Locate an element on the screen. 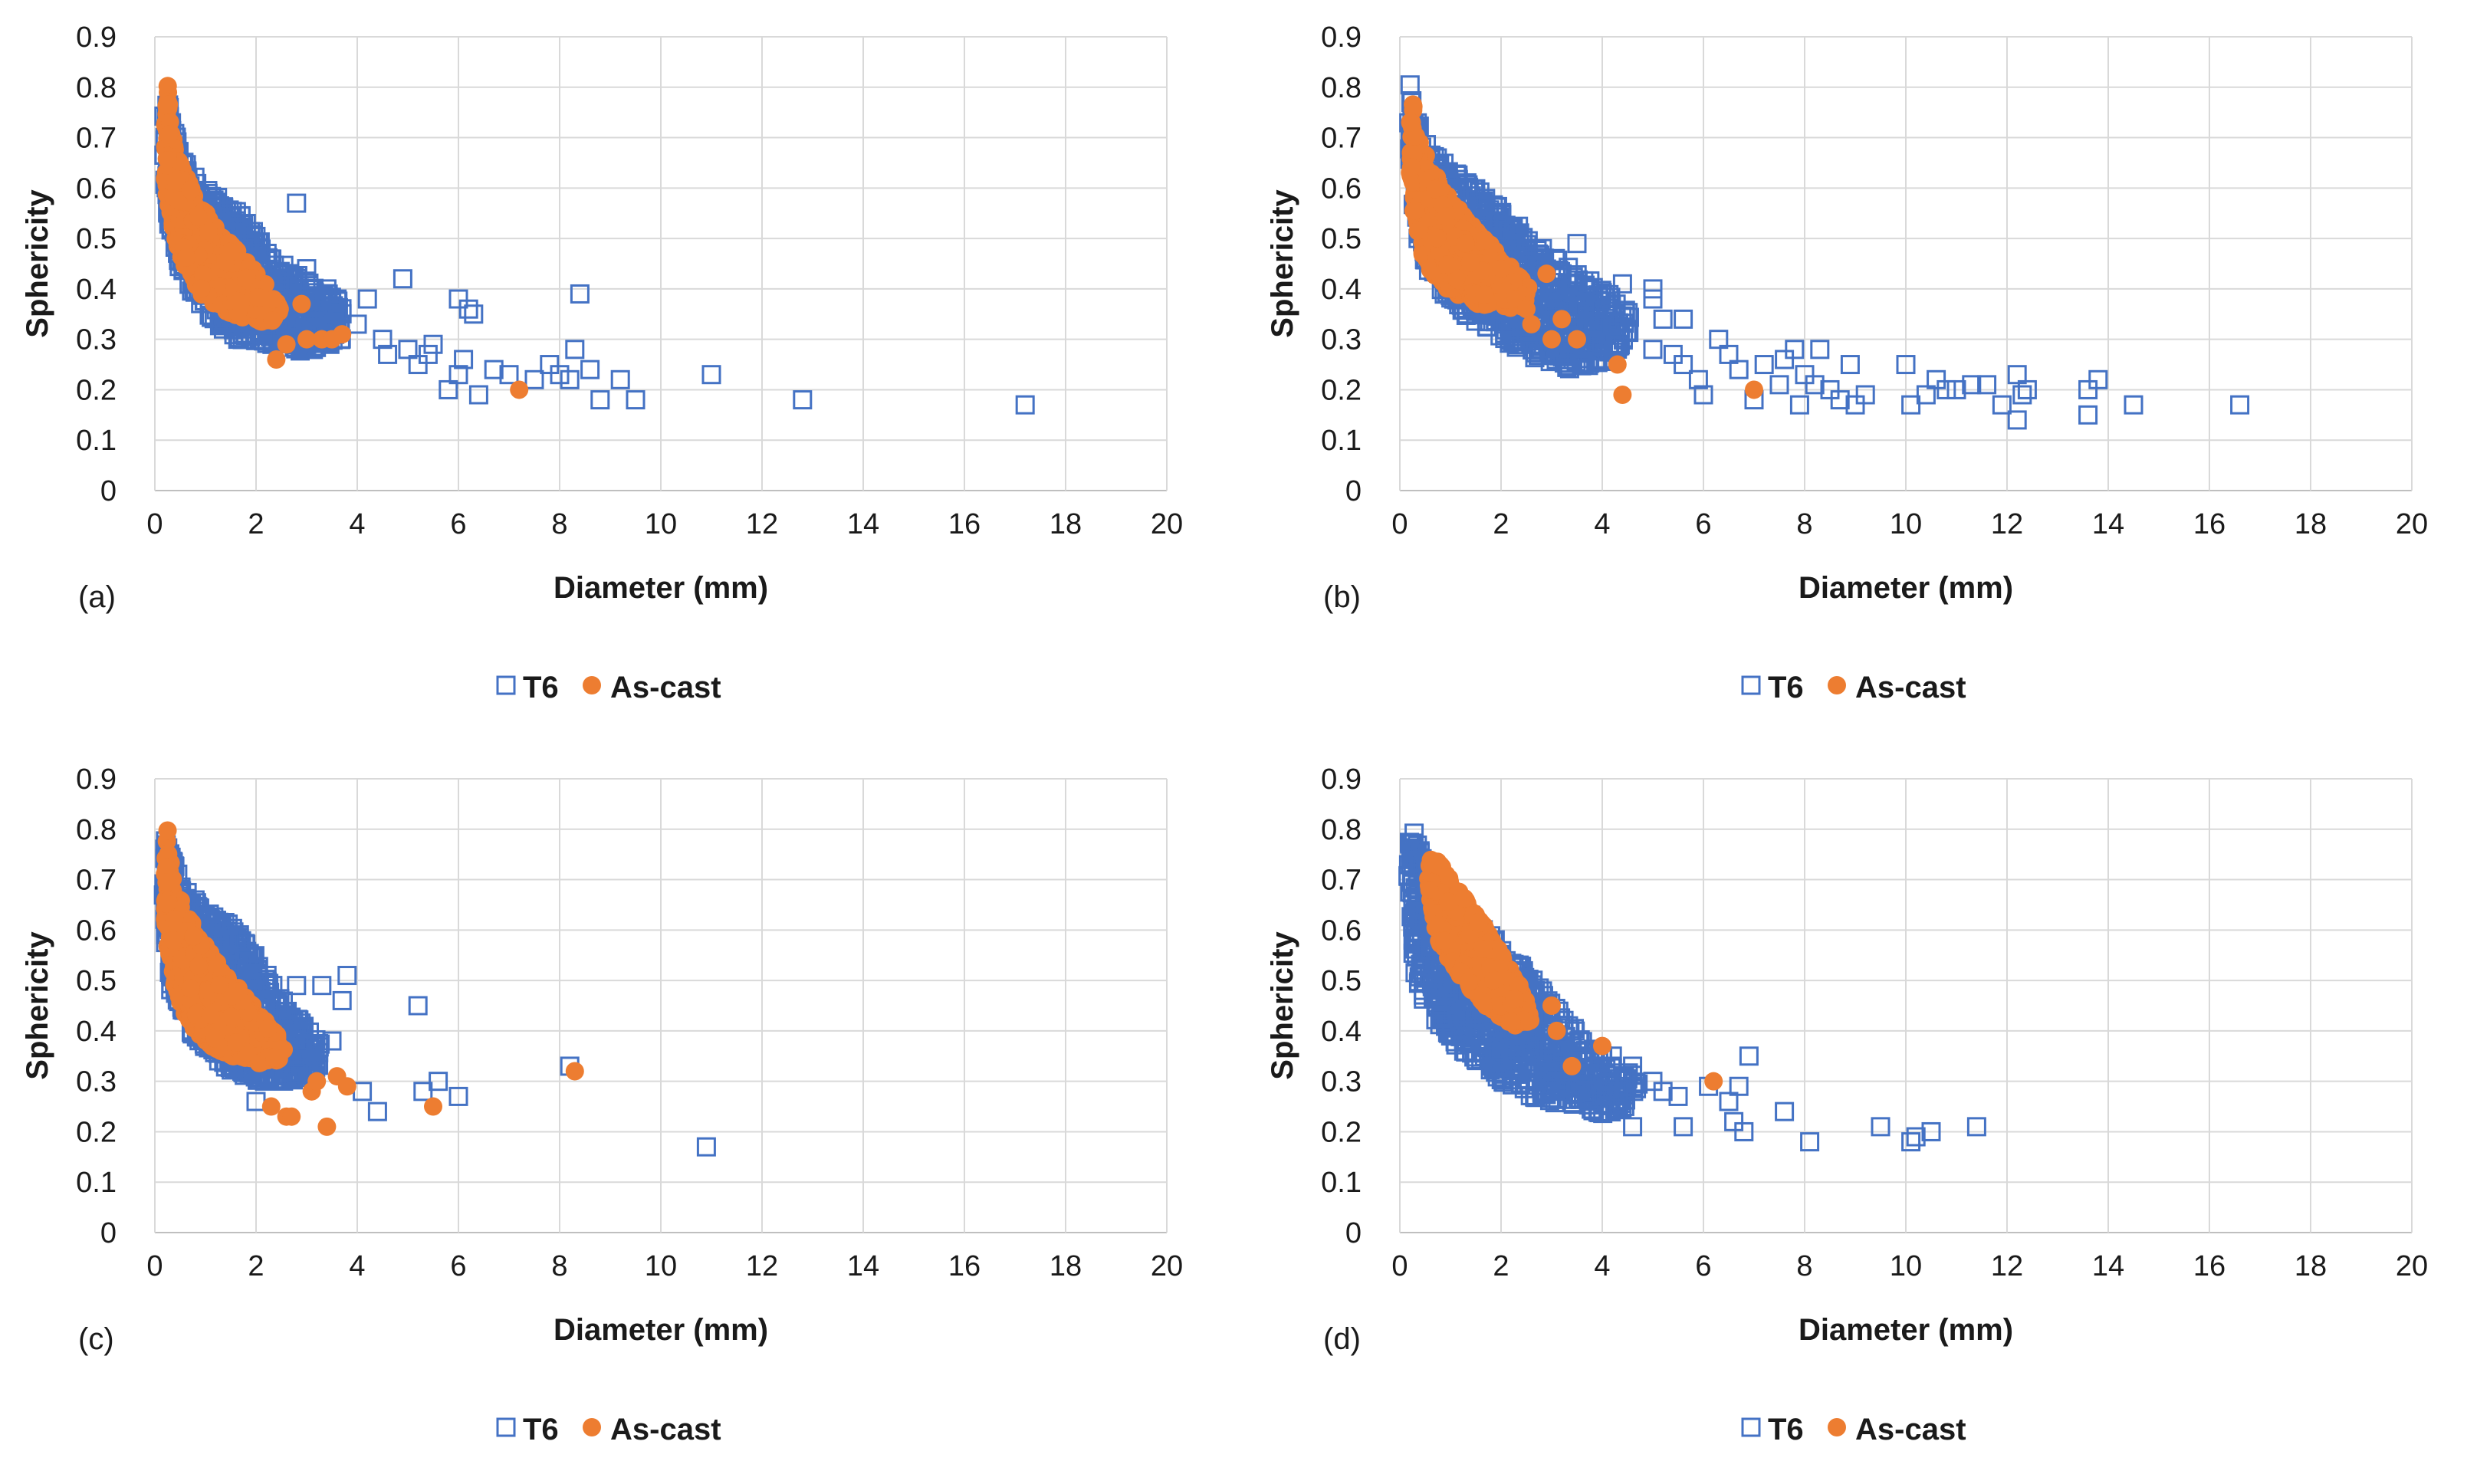 This screenshot has width=2490, height=1484. series-t6 is located at coordinates (1824, 252).